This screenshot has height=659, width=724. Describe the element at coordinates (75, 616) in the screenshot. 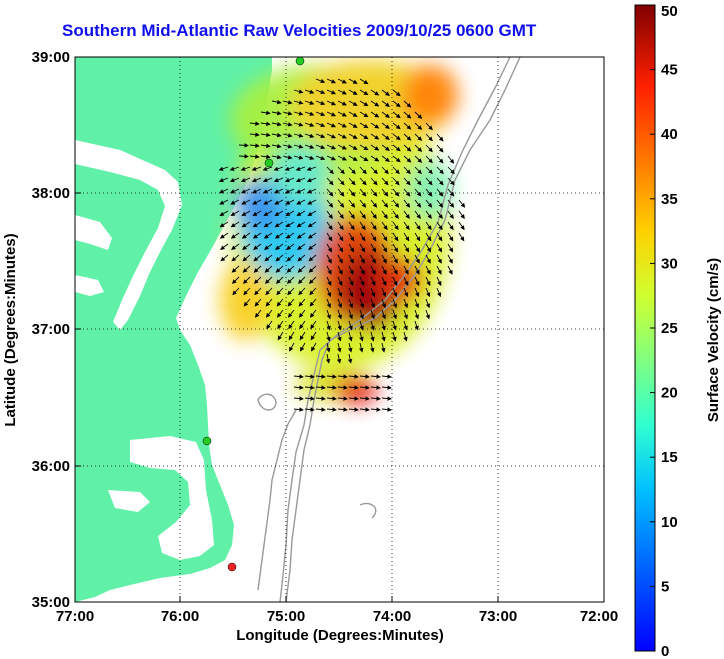

I see `x-tick-label: 77:00` at that location.